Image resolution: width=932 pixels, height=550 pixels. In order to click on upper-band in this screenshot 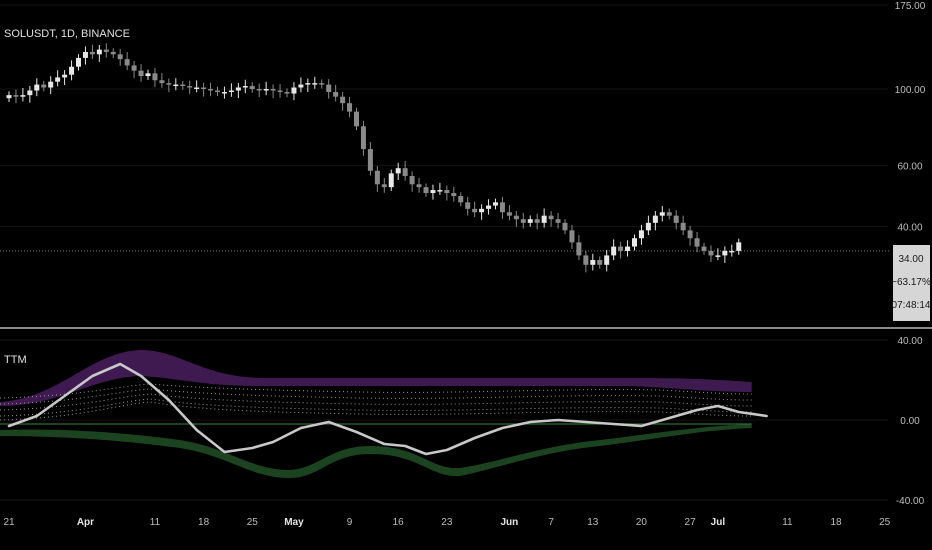, I will do `click(376, 378)`.